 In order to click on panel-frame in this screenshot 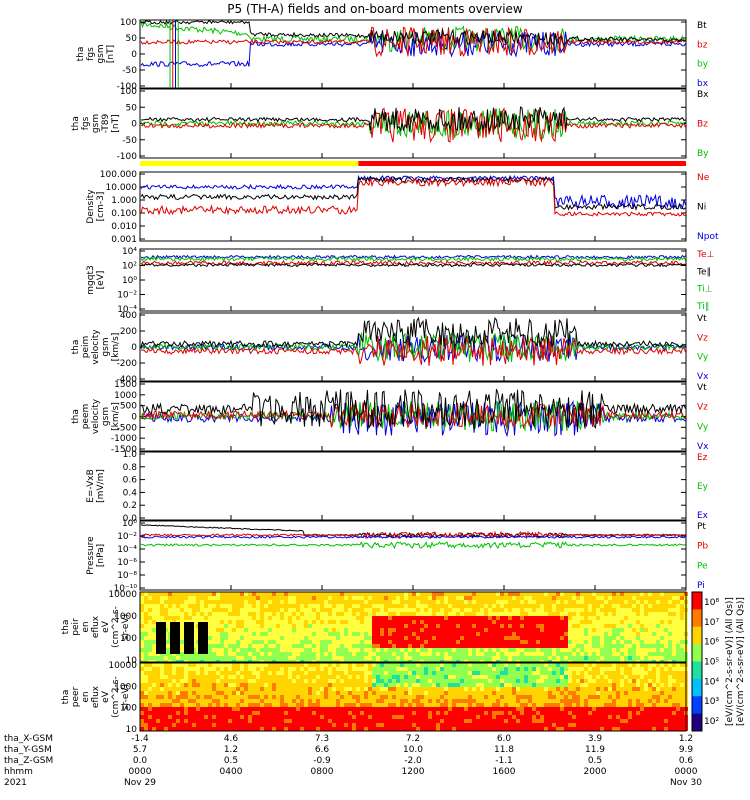, I will do `click(413, 627)`.